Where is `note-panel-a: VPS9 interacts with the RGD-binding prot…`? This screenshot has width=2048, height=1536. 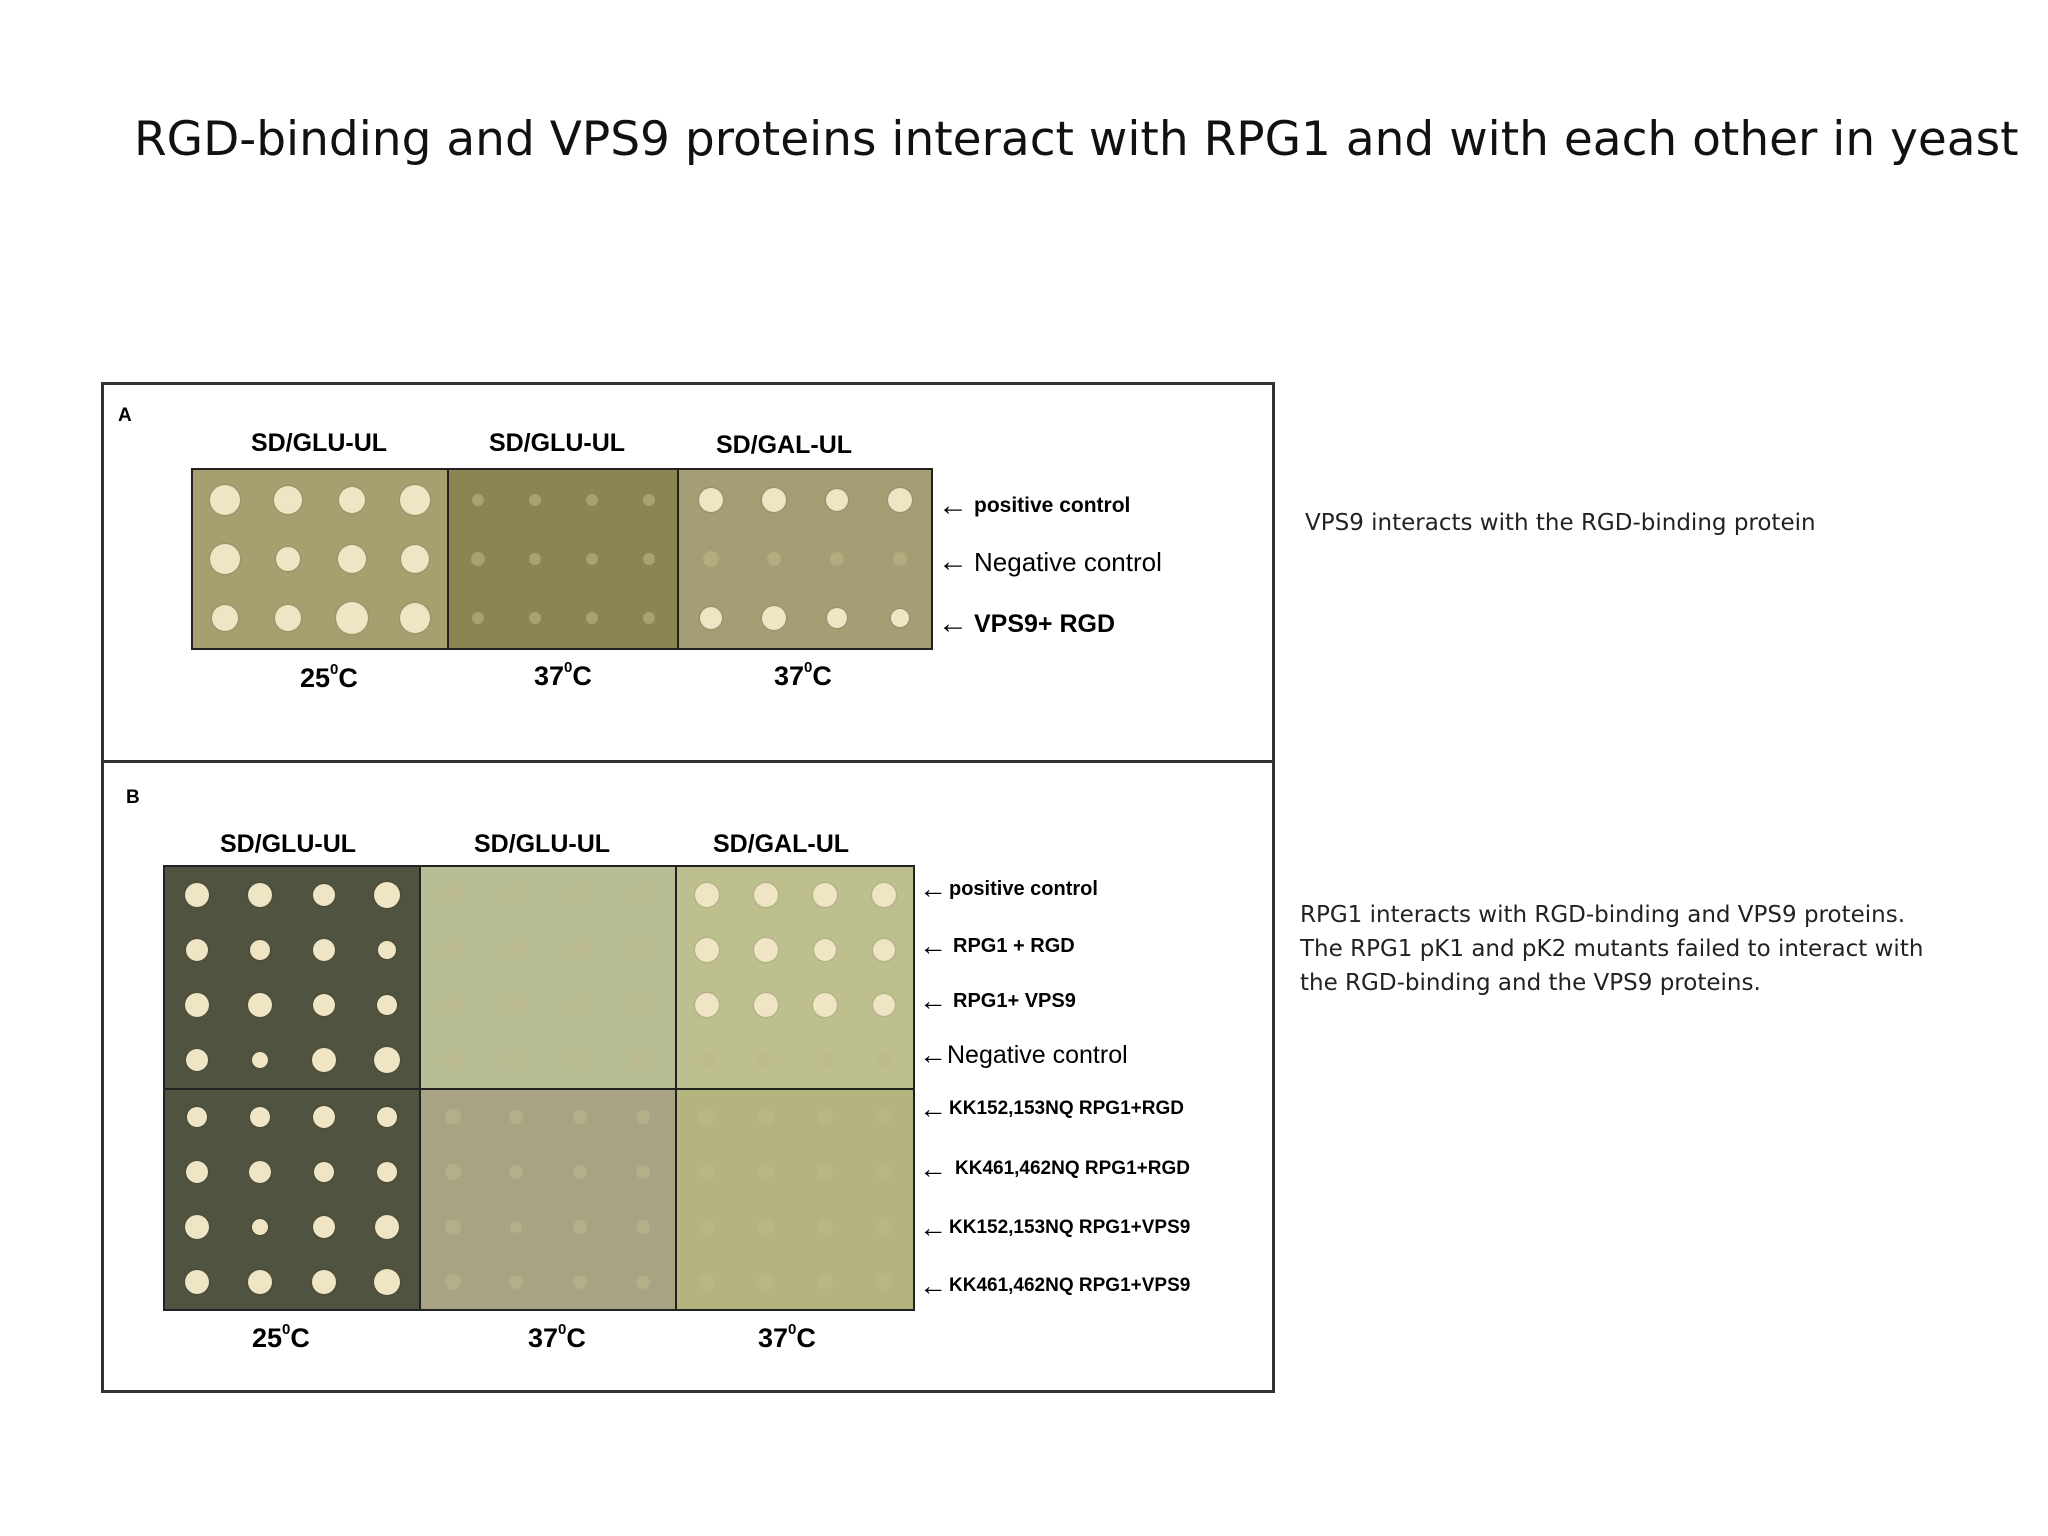
note-panel-a: VPS9 interacts with the RGD-binding prot… is located at coordinates (1560, 523).